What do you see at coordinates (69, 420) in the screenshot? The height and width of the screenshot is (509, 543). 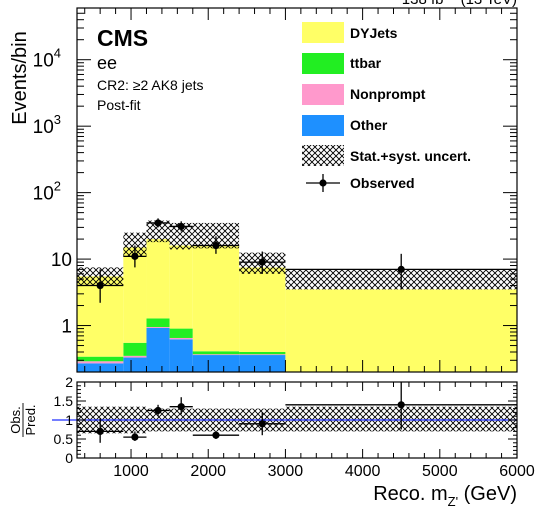 I see `ratio-ytick-label-2: 1` at bounding box center [69, 420].